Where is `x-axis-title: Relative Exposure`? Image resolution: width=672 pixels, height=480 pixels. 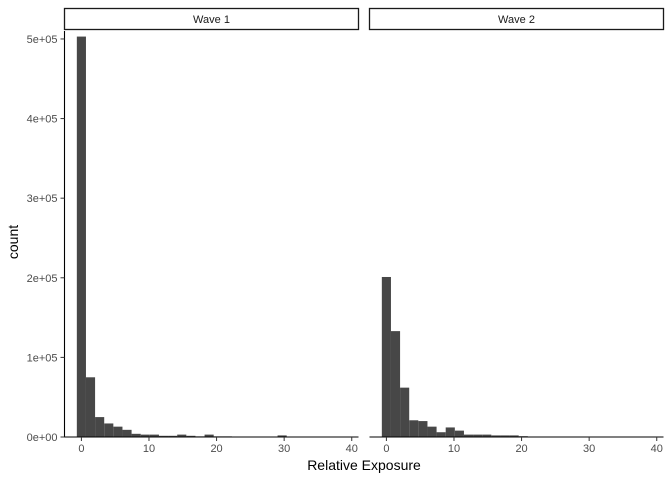 x-axis-title: Relative Exposure is located at coordinates (364, 465).